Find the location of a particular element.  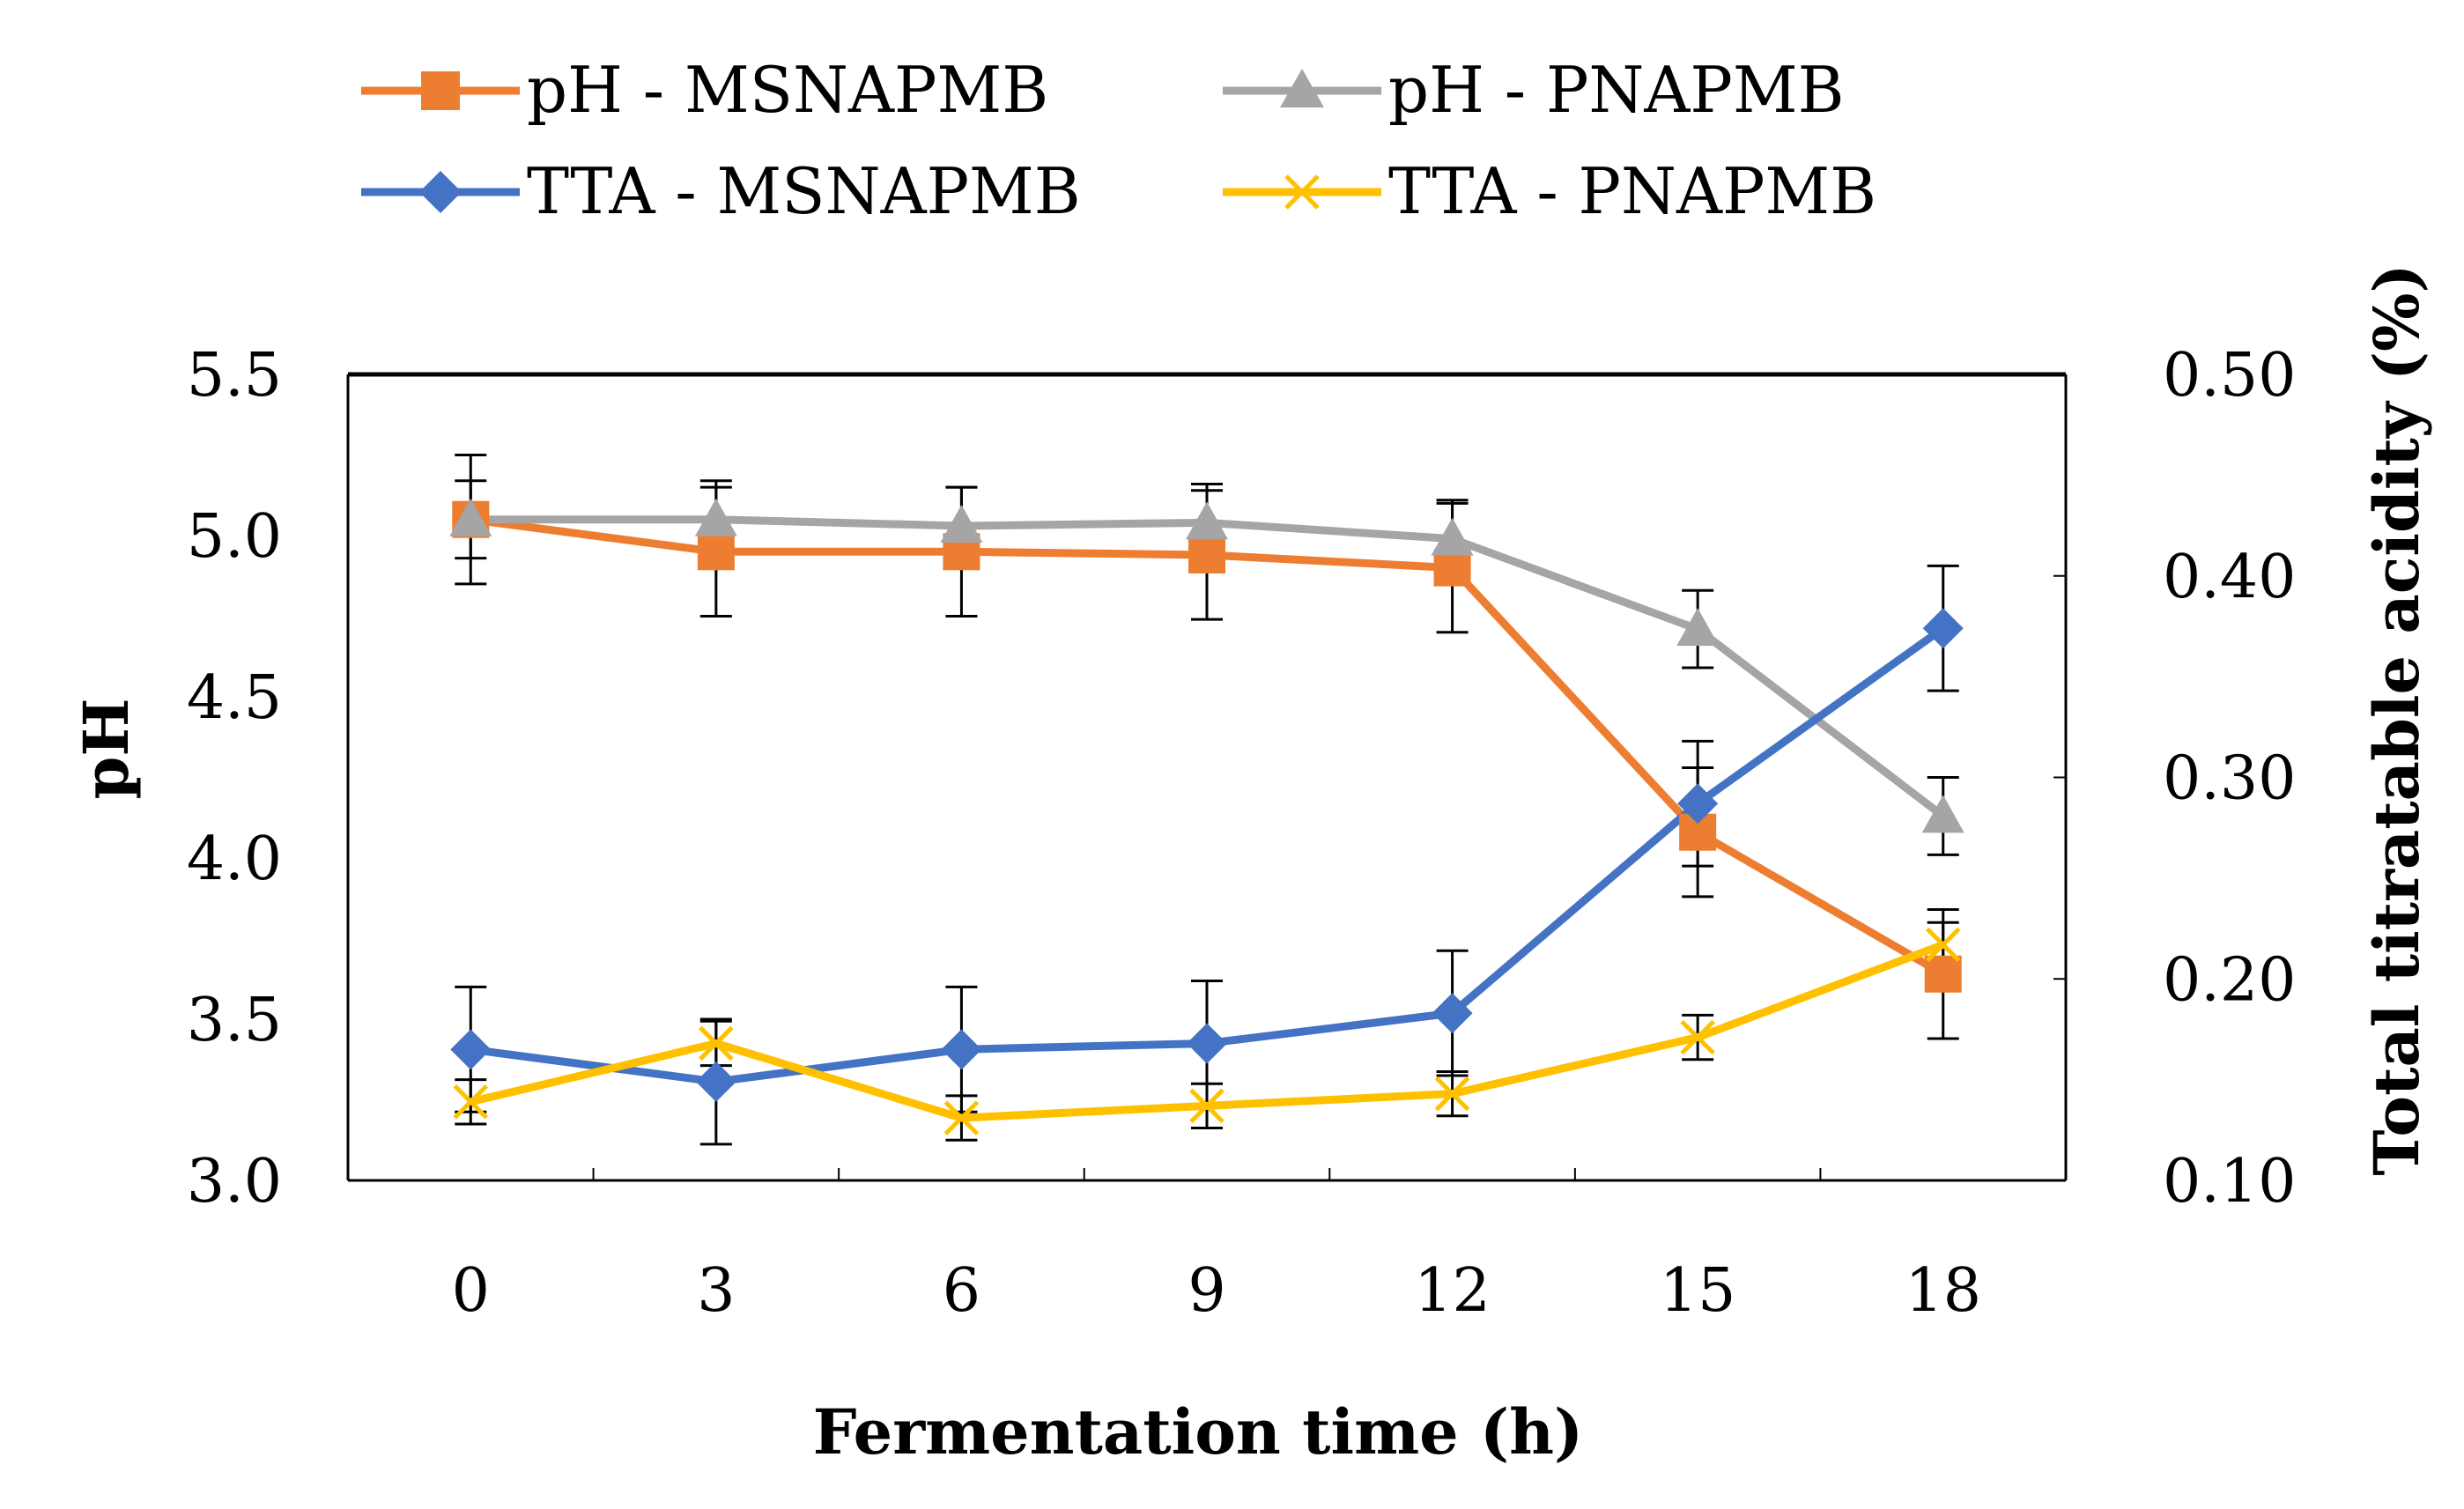

legend-item-ph-pnapmb: pH - PNAPMB is located at coordinates (1534, 90).